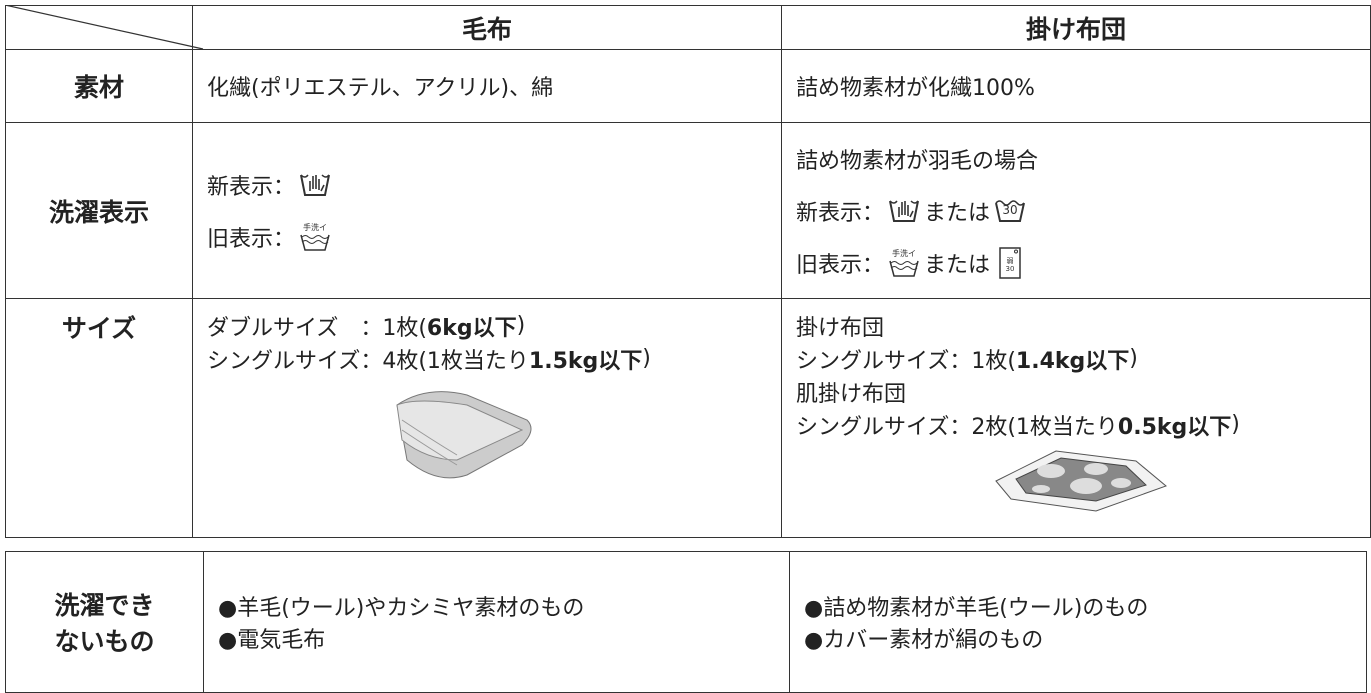 This screenshot has height=693, width=1371. I want to click on row-label: サイズ, so click(99, 418).